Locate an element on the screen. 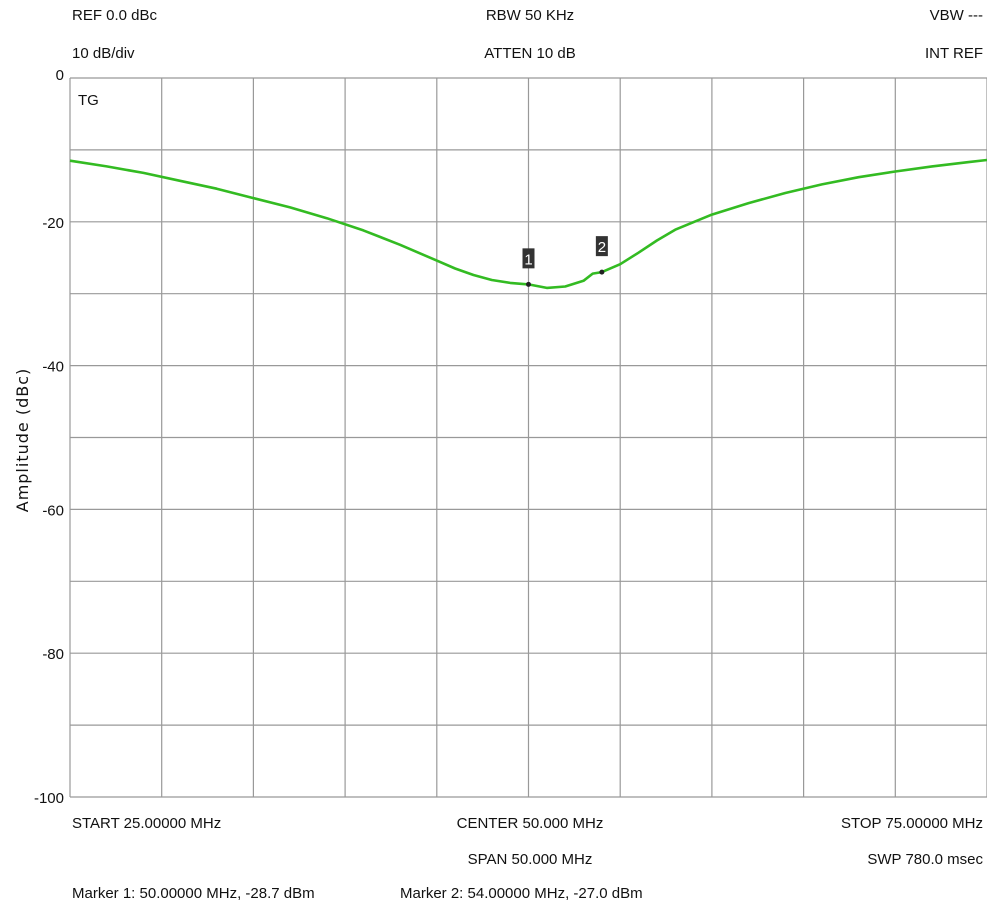 The height and width of the screenshot is (907, 987). marker-layer: 12 is located at coordinates (565, 261).